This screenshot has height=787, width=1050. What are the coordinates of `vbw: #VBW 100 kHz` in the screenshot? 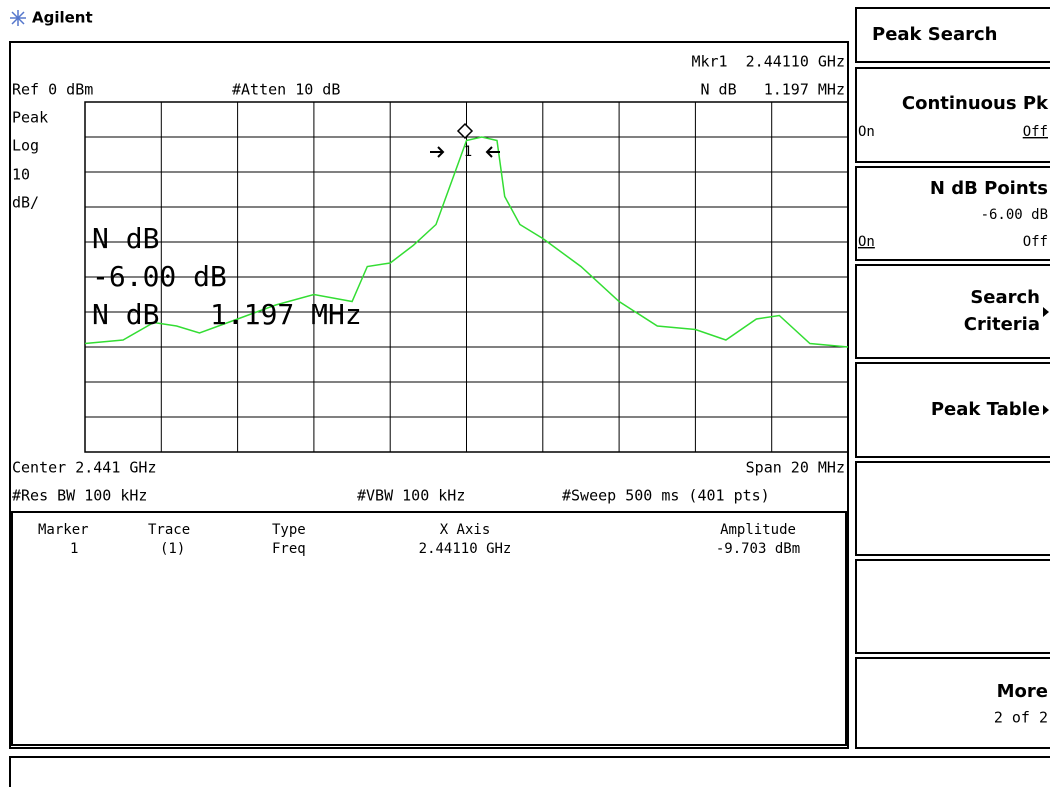 It's located at (411, 496).